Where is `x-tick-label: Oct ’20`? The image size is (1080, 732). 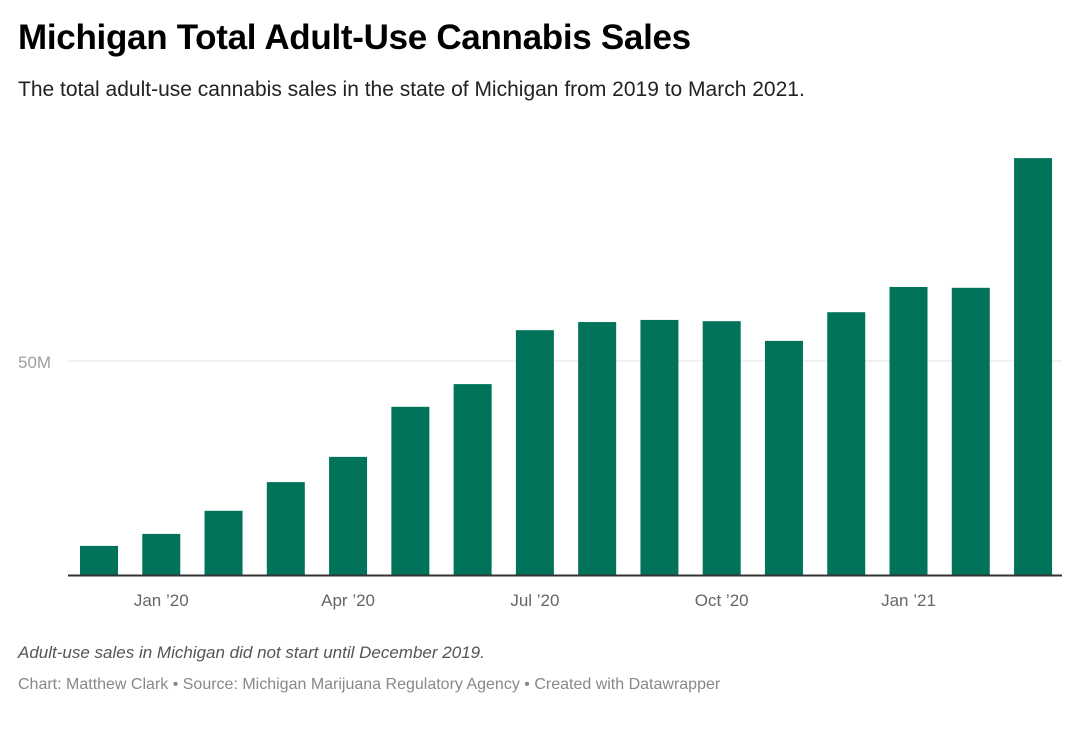 x-tick-label: Oct ’20 is located at coordinates (722, 600).